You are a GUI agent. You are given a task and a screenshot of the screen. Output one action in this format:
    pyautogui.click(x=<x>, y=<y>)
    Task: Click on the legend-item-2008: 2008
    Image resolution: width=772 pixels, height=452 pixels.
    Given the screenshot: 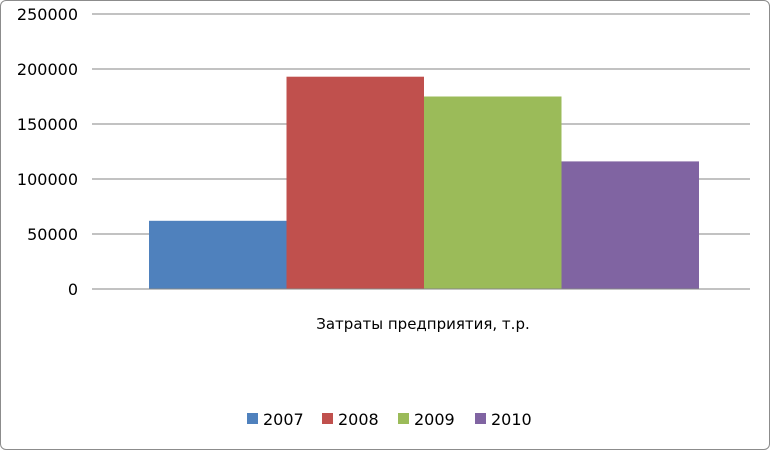 What is the action you would take?
    pyautogui.click(x=350, y=419)
    